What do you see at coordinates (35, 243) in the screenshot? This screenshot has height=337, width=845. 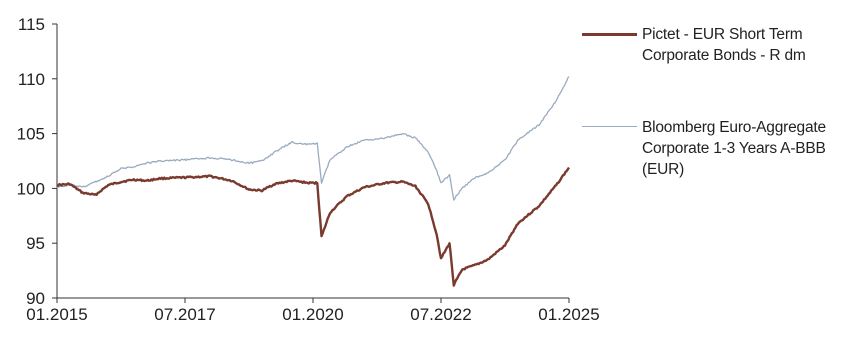 I see `y-tick-label: 95` at bounding box center [35, 243].